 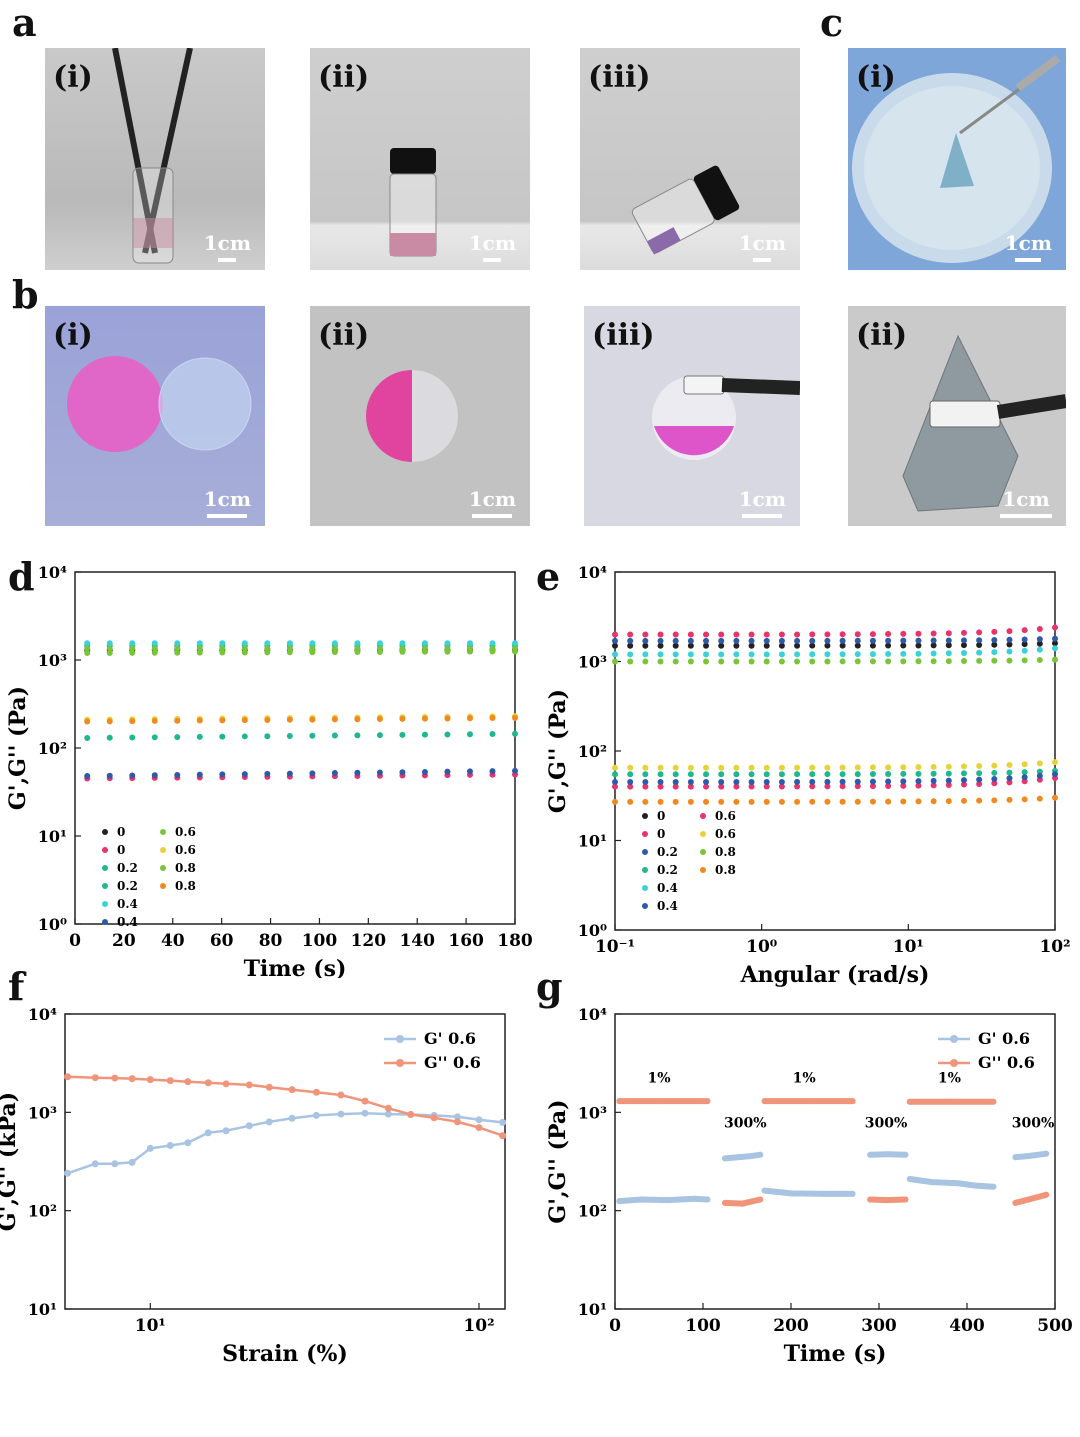 What do you see at coordinates (400, 1039) in the screenshot?
I see `legend-marker` at bounding box center [400, 1039].